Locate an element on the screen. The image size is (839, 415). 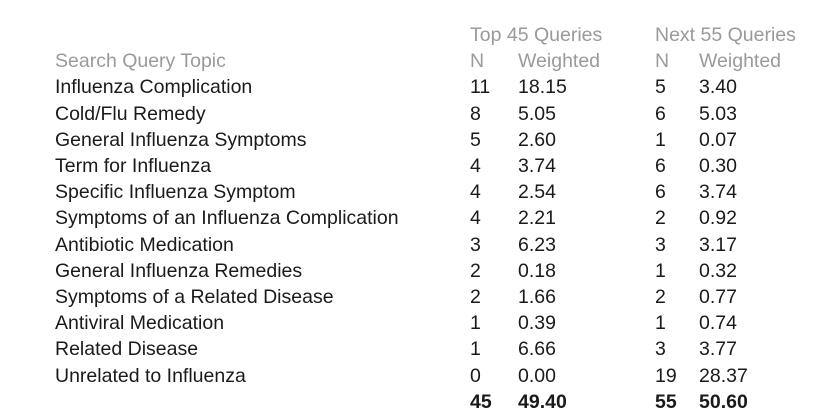
next-weighted-cell: 3.74 is located at coordinates (718, 192).